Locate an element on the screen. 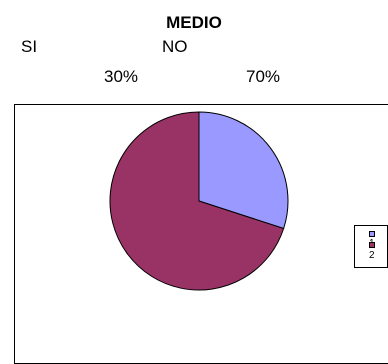  legend-item-2: 2 is located at coordinates (371, 251).